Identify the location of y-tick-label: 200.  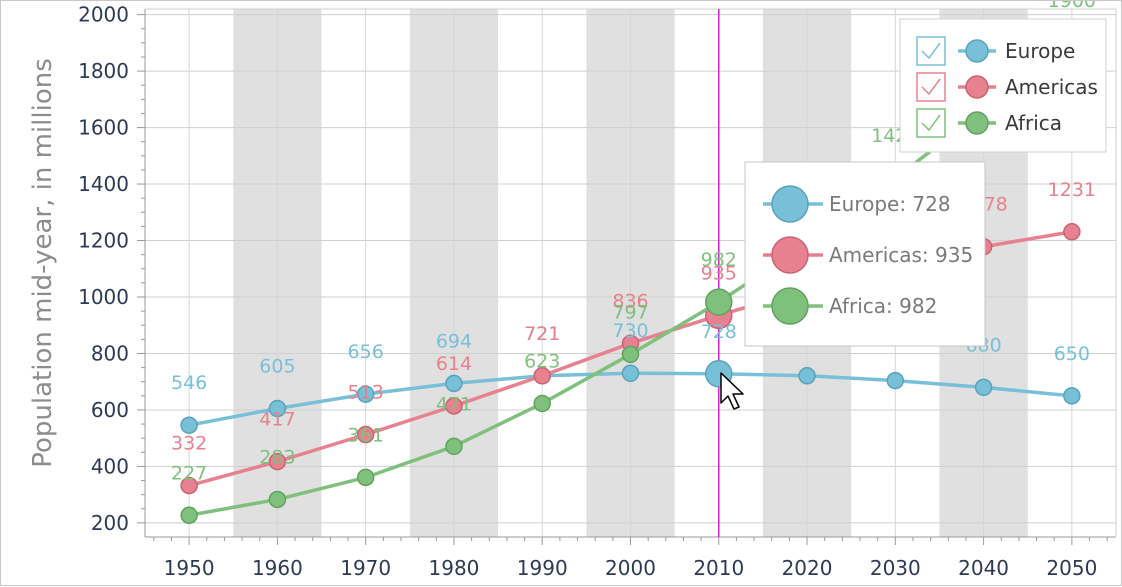
(110, 523).